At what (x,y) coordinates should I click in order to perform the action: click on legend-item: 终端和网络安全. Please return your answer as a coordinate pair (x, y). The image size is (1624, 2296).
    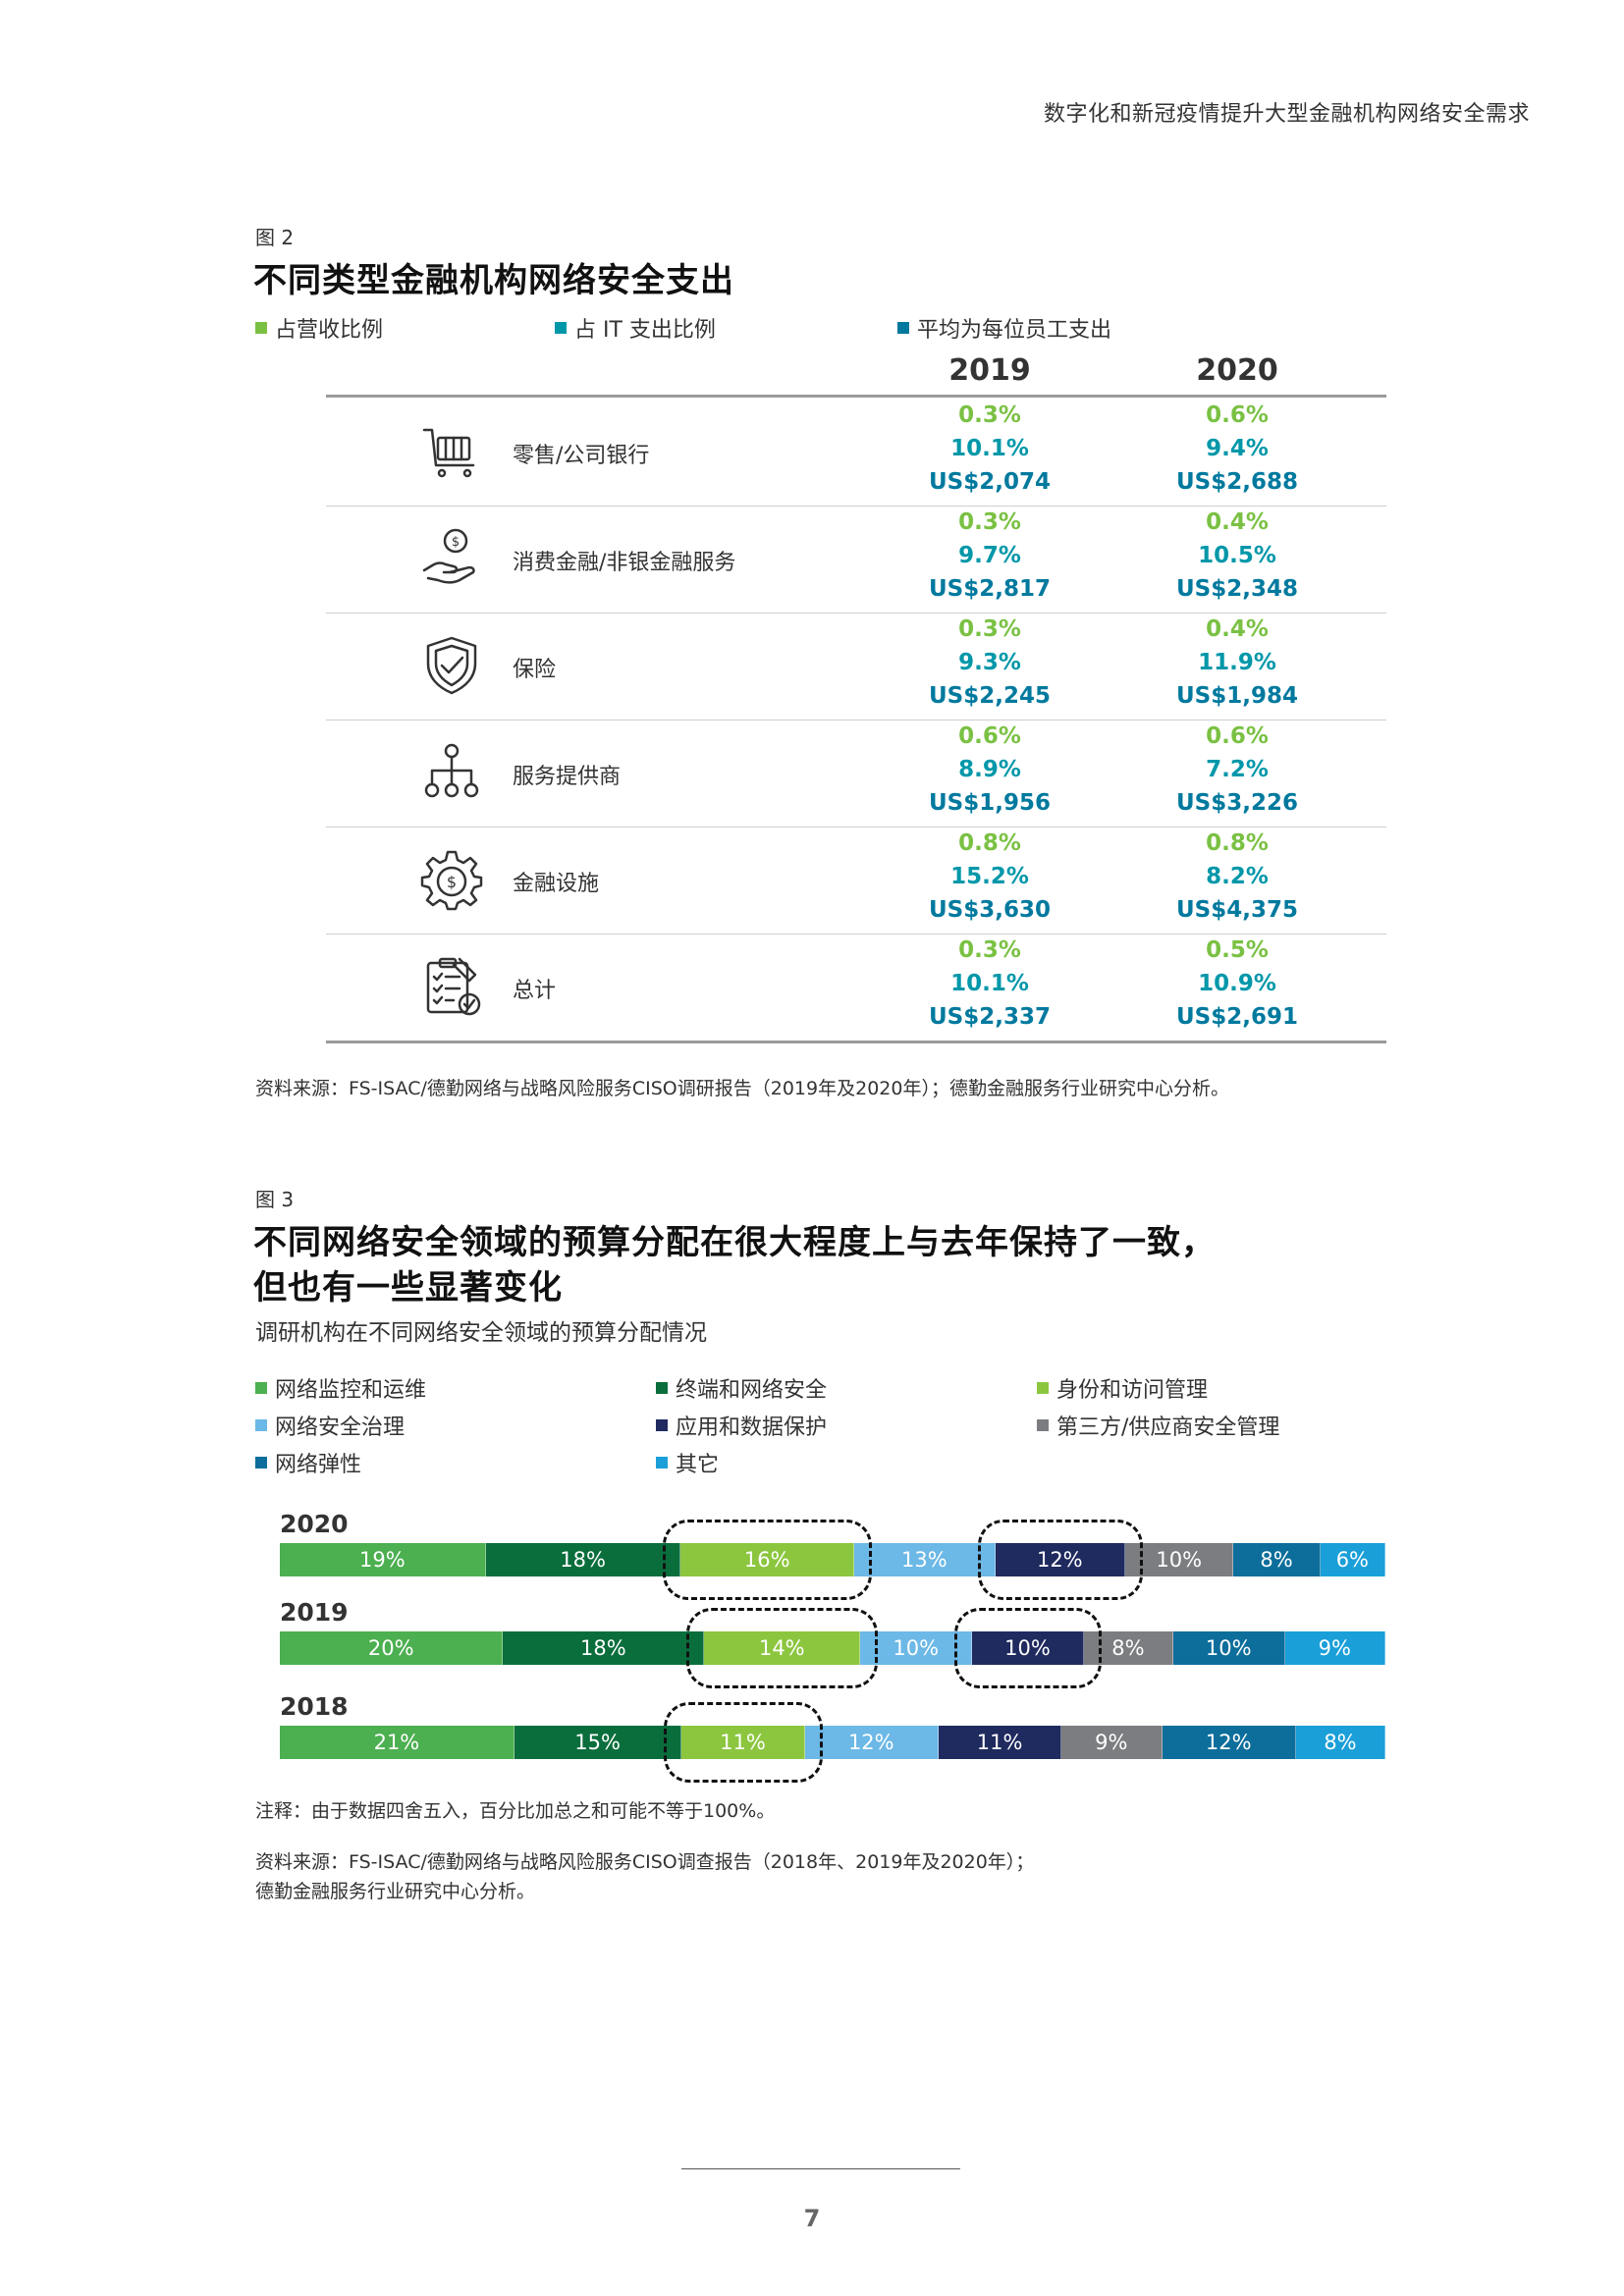
    Looking at the image, I should click on (741, 1388).